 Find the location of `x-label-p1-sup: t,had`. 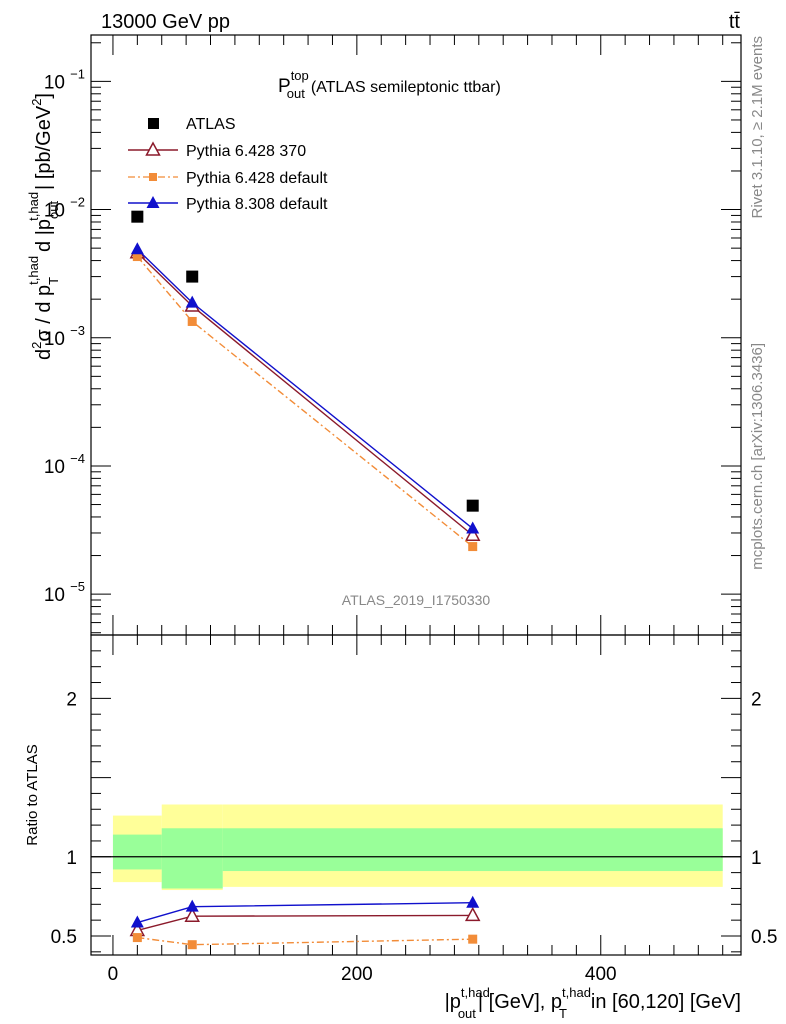

x-label-p1-sup: t,had is located at coordinates (475, 992).